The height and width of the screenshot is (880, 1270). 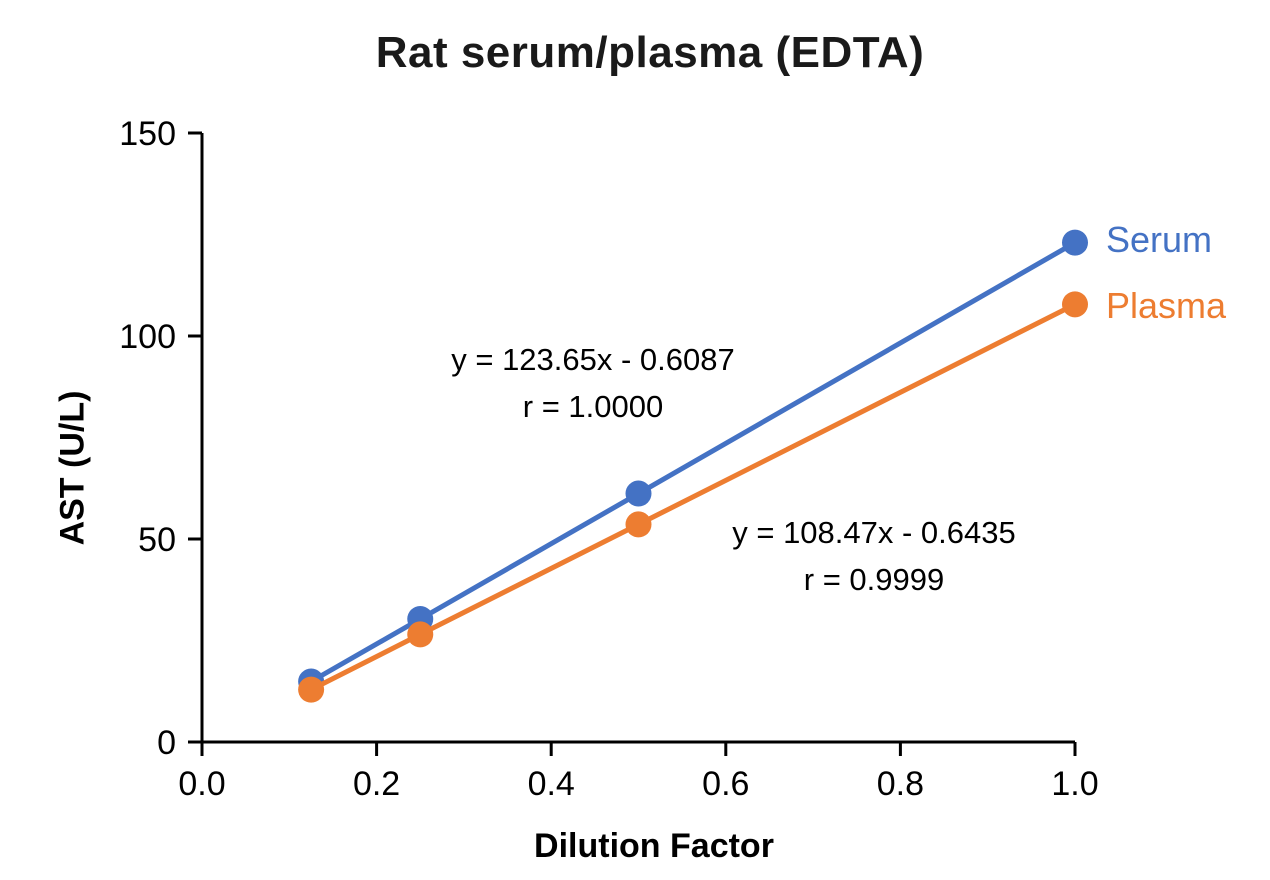 What do you see at coordinates (725, 784) in the screenshot?
I see `x-tick-label: 0.6` at bounding box center [725, 784].